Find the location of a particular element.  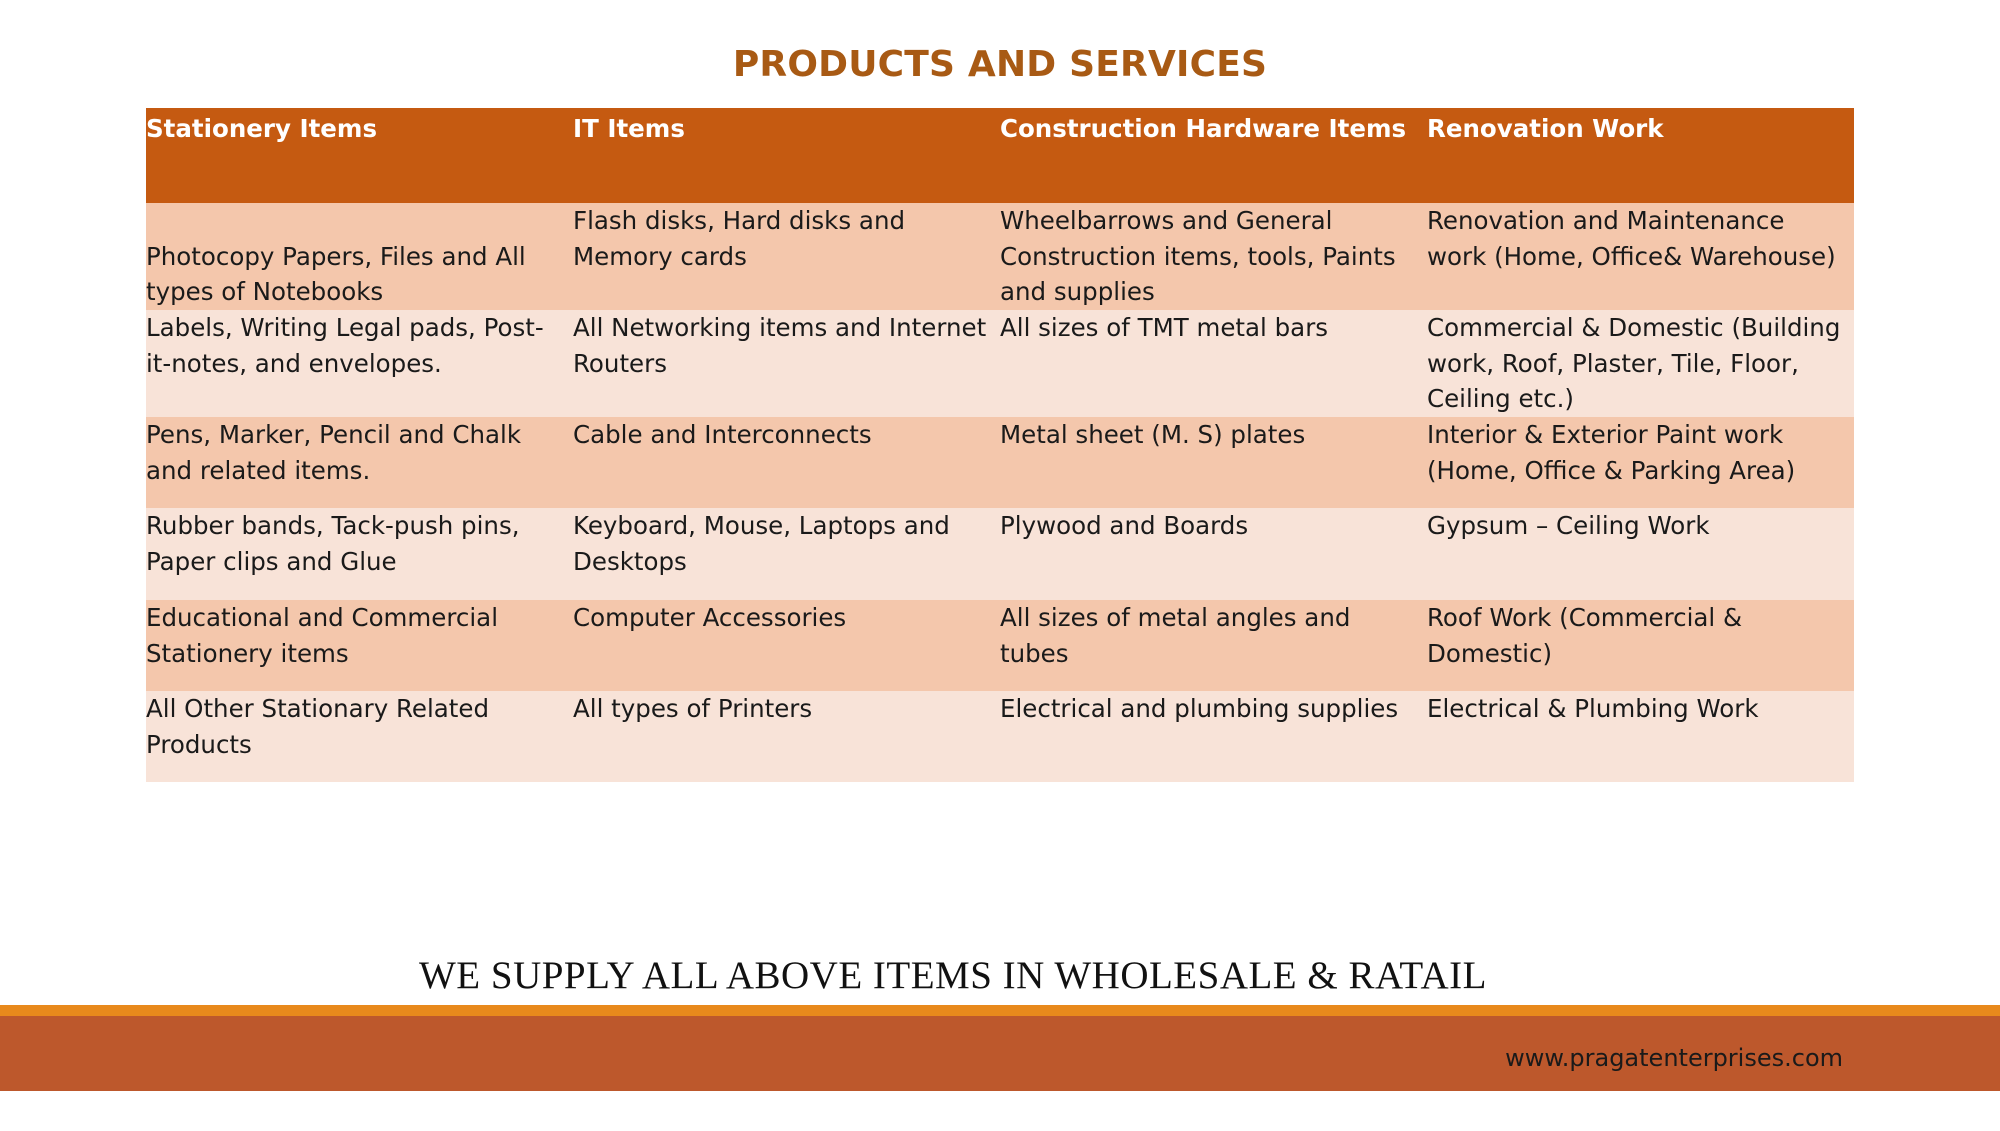

footer-band is located at coordinates (1000, 1053).